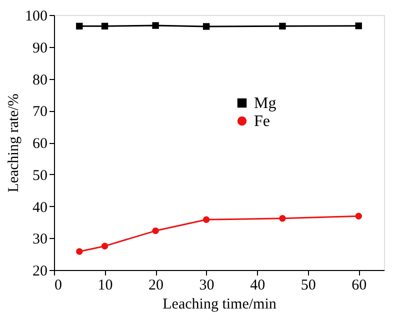 This screenshot has height=328, width=400. Describe the element at coordinates (105, 286) in the screenshot. I see `x-tick-label: 10` at that location.